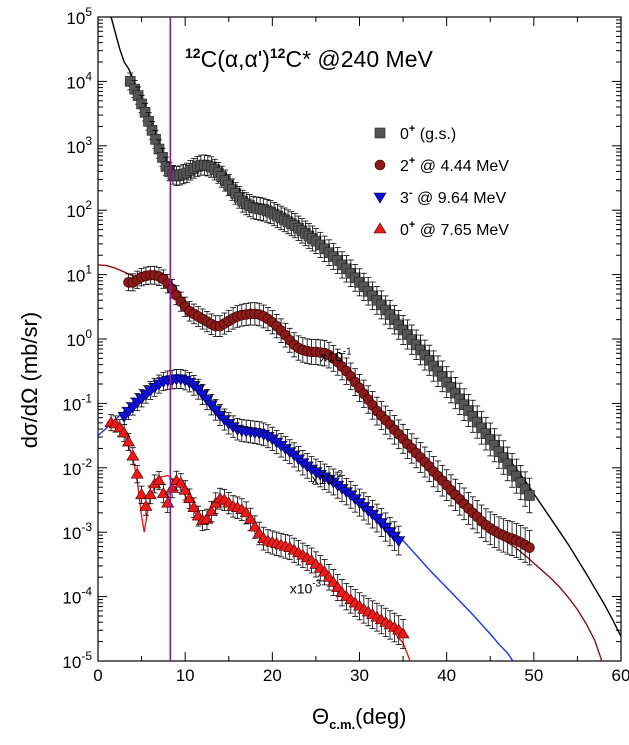  I want to click on y-tick-label: 10², so click(79, 209).